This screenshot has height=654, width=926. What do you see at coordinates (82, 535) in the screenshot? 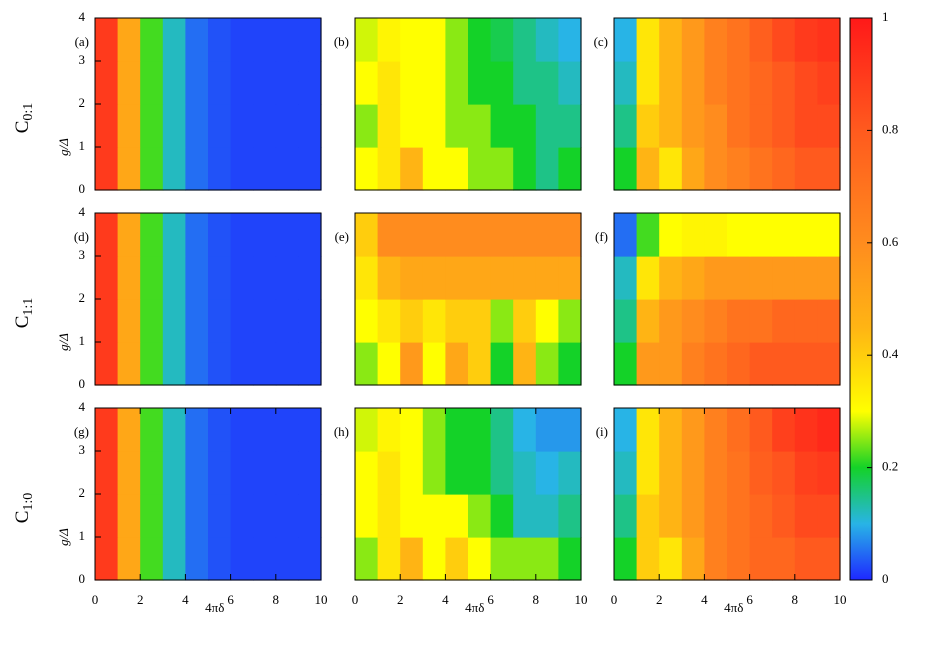
I see `y-tick-label: 1` at bounding box center [82, 535].